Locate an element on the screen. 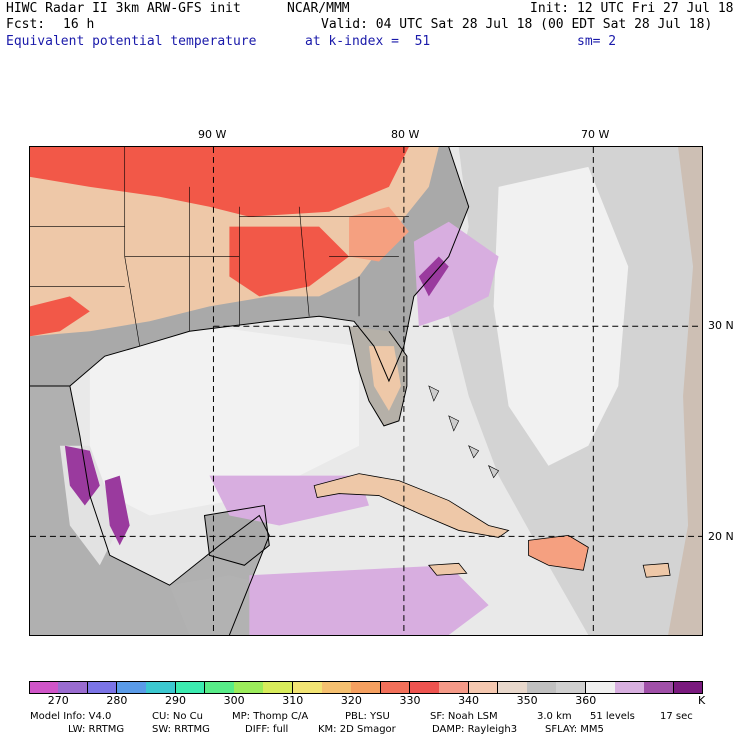 Image resolution: width=740 pixels, height=740 pixels. fcst-label: Fcst: is located at coordinates (26, 24).